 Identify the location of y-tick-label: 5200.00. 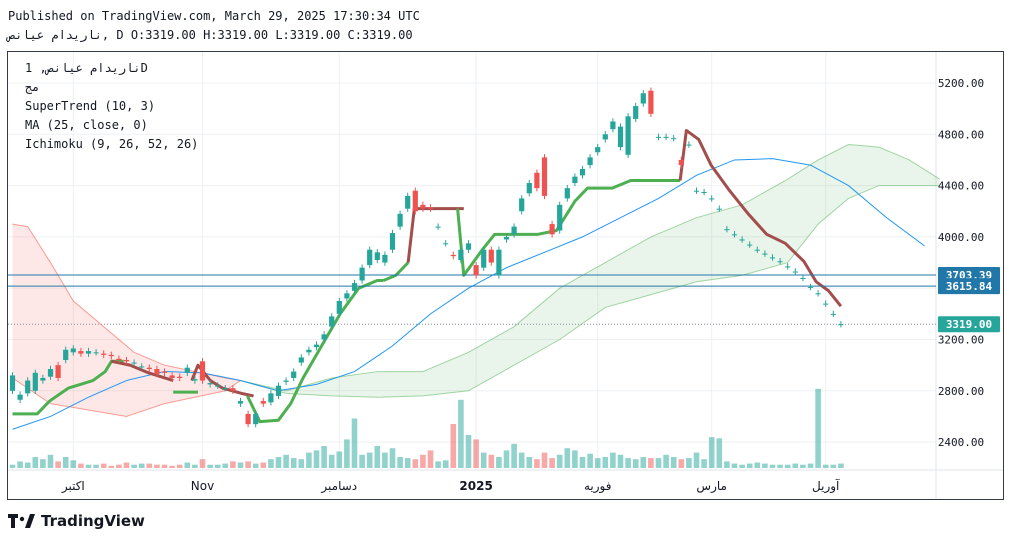
(961, 83).